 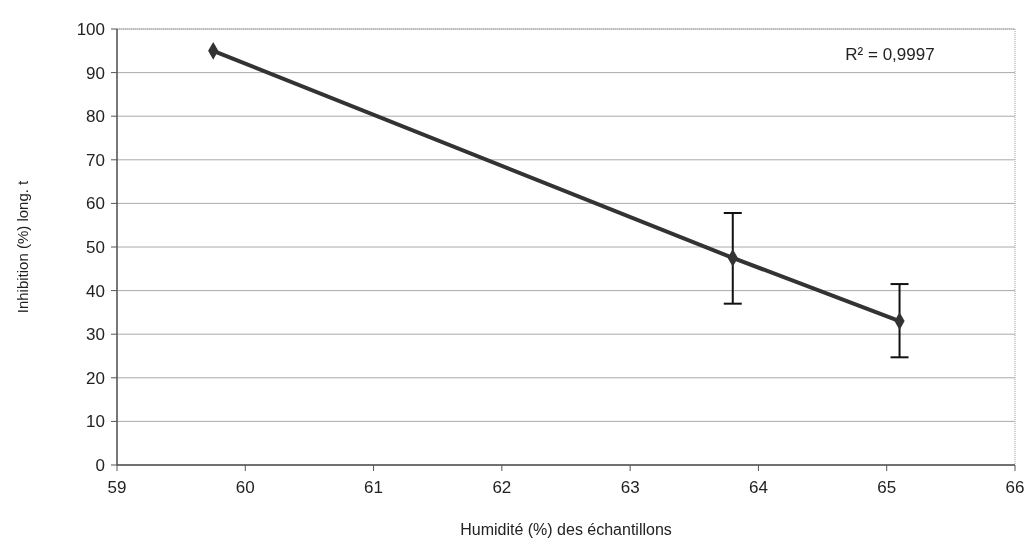 What do you see at coordinates (90, 29) in the screenshot?
I see `y-tick-label: 100` at bounding box center [90, 29].